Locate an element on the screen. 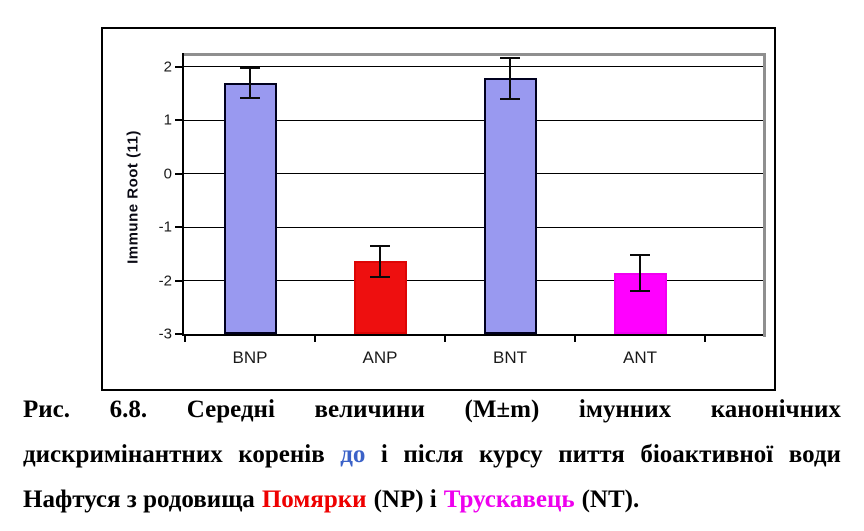 This screenshot has width=864, height=531. error-bar-capbot-BNT is located at coordinates (510, 98).